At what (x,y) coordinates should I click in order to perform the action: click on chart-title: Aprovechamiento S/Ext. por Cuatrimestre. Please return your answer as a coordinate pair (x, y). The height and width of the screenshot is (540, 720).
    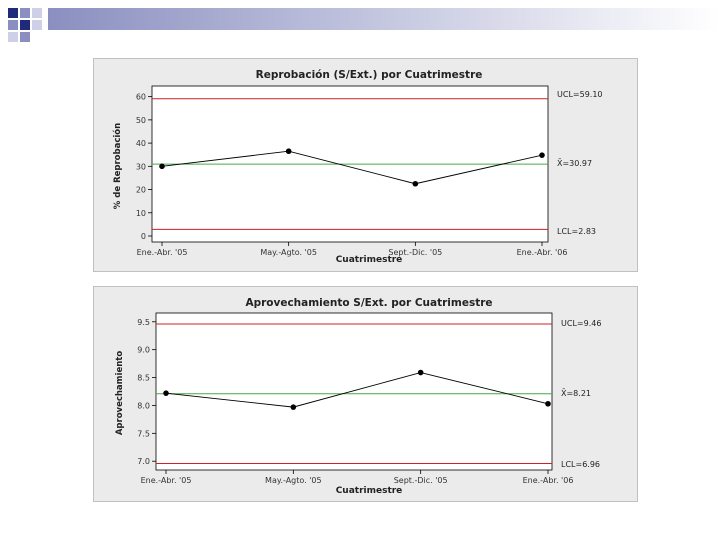
    Looking at the image, I should click on (368, 303).